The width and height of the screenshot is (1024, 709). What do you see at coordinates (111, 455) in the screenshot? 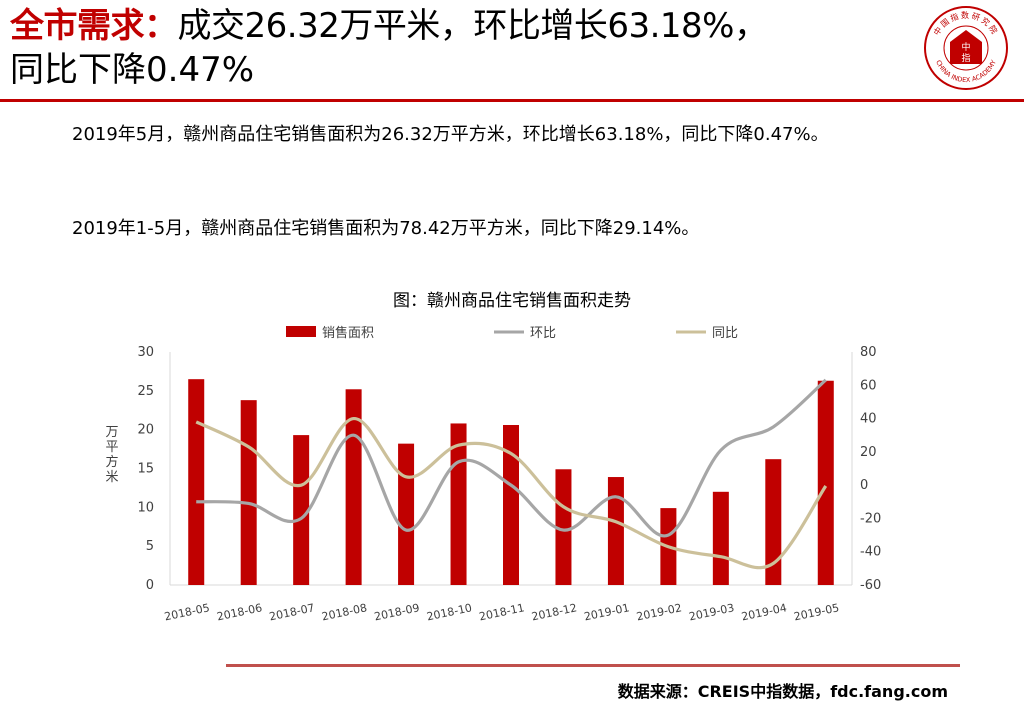
I see `y-axis-label: 万平方米` at bounding box center [111, 455].